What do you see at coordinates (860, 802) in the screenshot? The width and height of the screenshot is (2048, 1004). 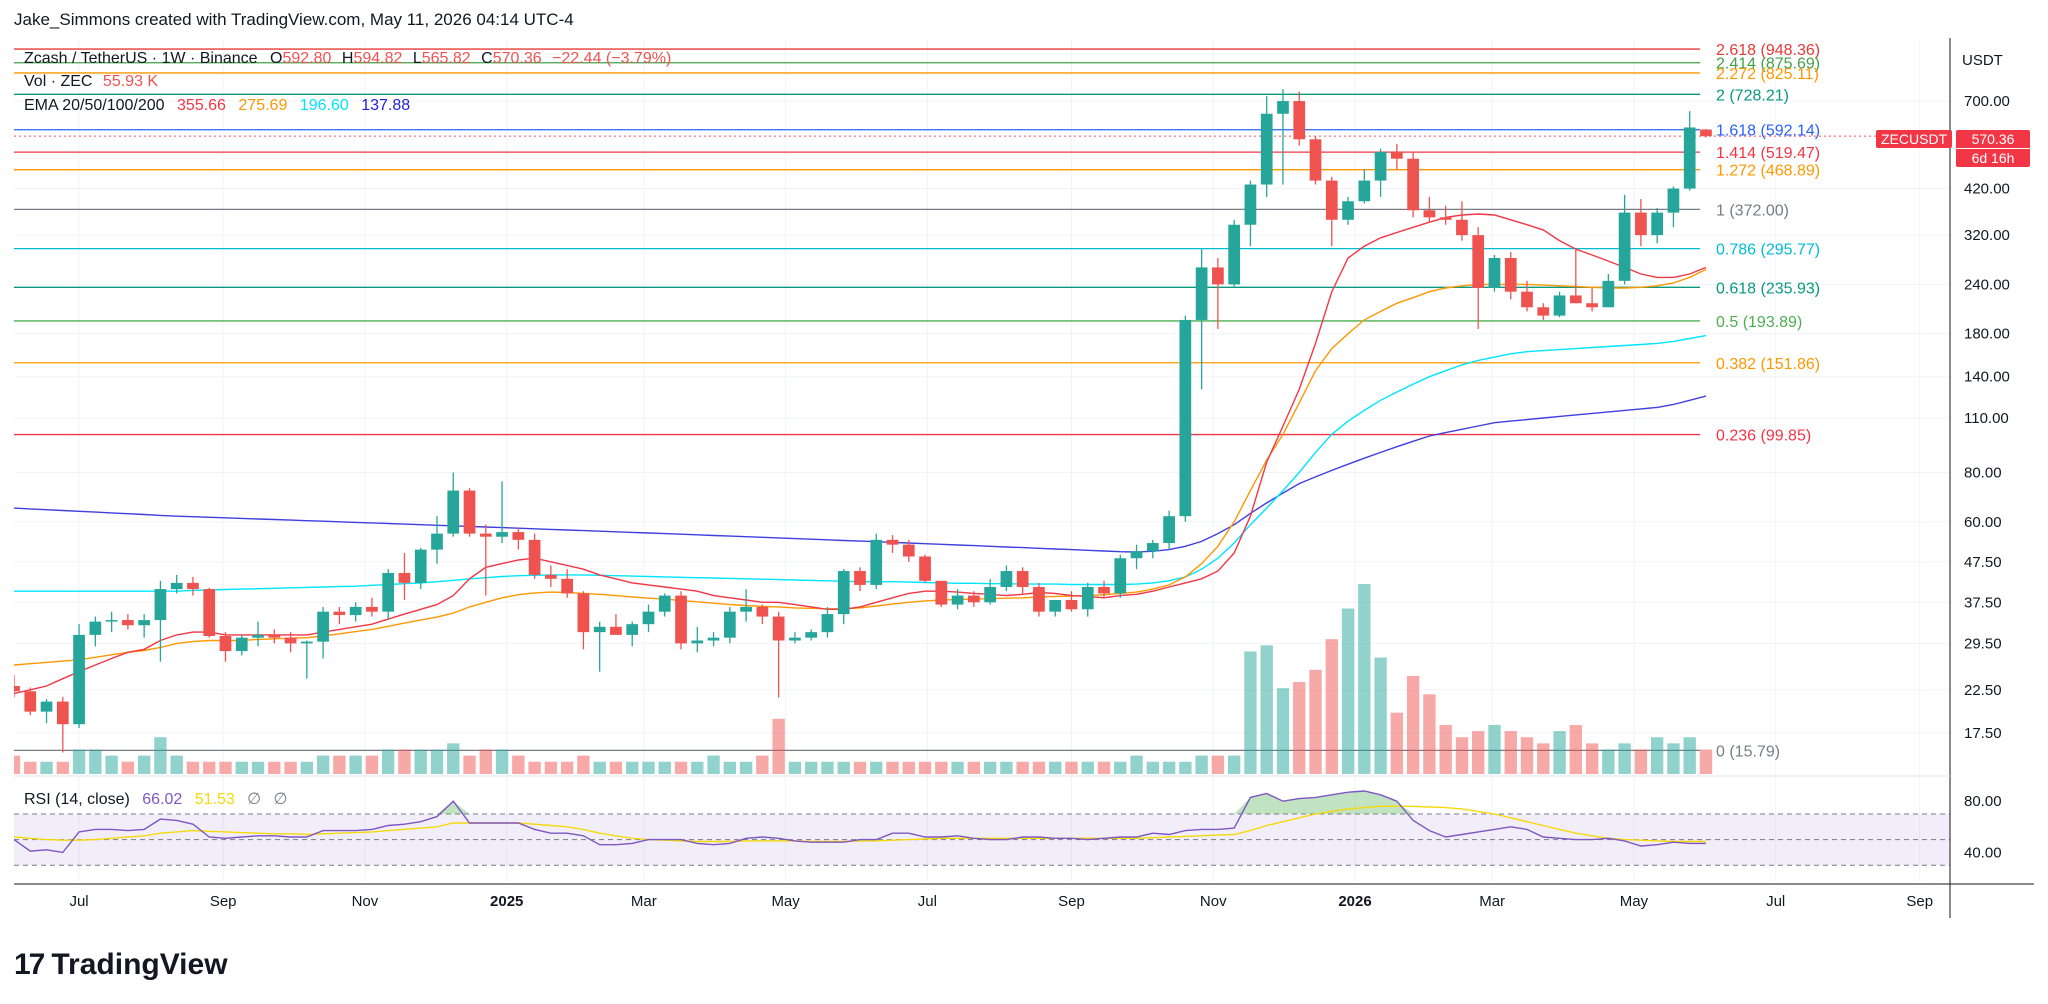 I see `rsi-overbought-fill` at bounding box center [860, 802].